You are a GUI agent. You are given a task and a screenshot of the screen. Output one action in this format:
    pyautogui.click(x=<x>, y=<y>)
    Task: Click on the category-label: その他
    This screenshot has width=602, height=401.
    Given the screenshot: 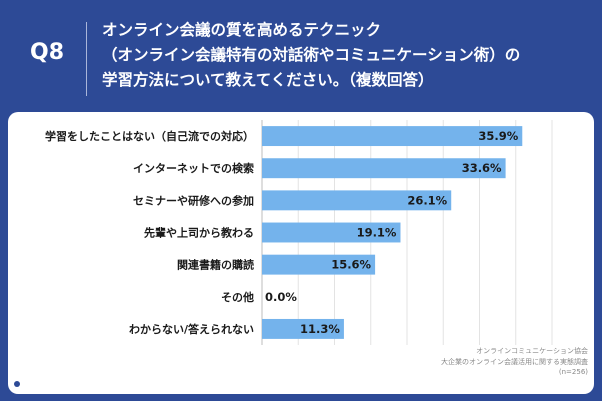 What is the action you would take?
    pyautogui.click(x=237, y=297)
    